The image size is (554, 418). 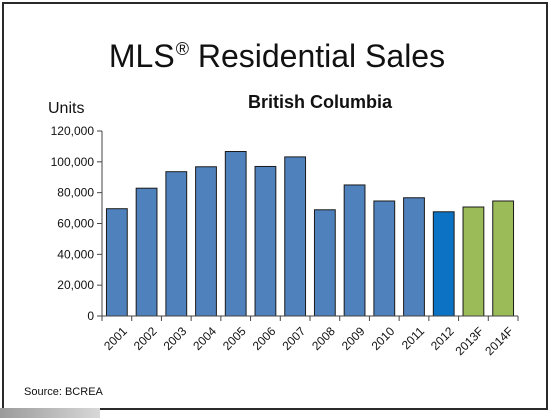 What do you see at coordinates (204, 338) in the screenshot?
I see `x-tick-label: 2004` at bounding box center [204, 338].